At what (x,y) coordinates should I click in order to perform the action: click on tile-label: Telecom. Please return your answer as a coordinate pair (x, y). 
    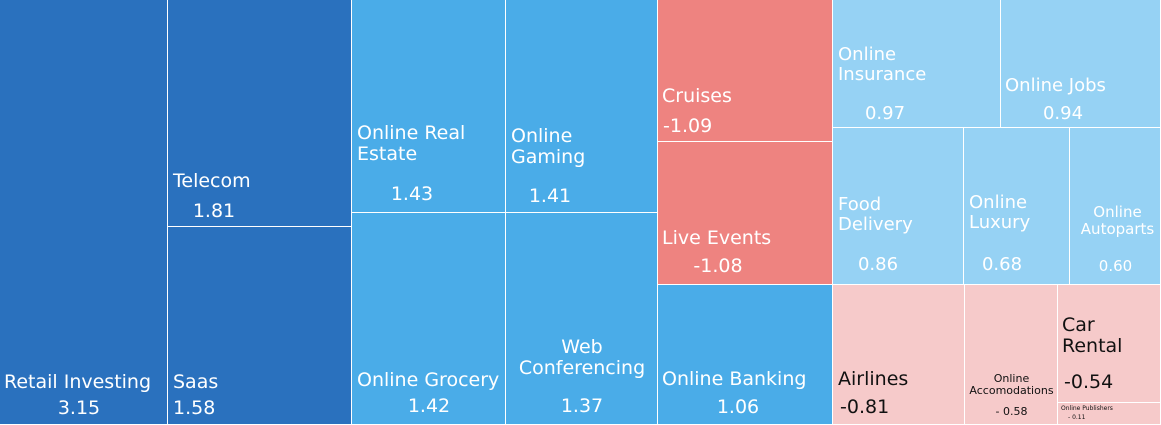
    Looking at the image, I should click on (212, 181).